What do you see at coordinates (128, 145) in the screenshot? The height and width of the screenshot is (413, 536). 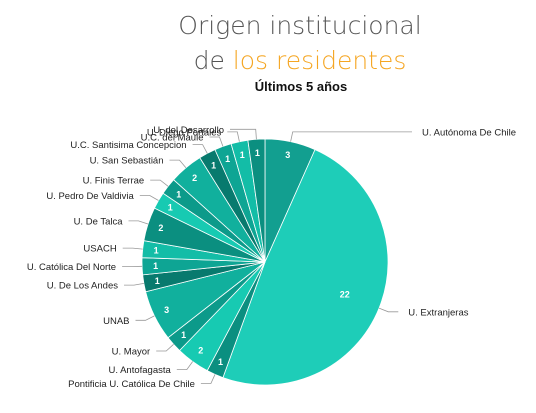 I see `category-label-u-c-santisima-concepcion: U.C. Santisima Concepcion` at bounding box center [128, 145].